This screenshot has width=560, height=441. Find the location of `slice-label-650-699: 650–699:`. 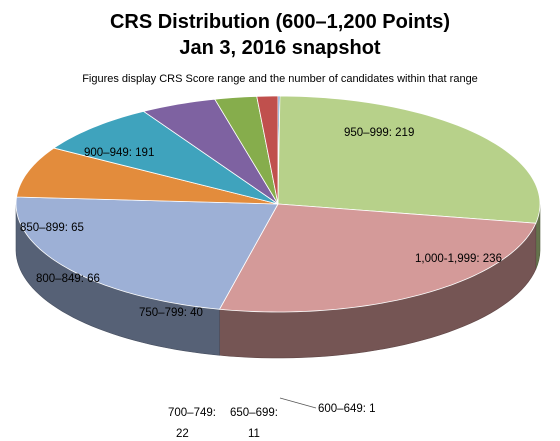

slice-label-650-699: 650–699: is located at coordinates (254, 413).